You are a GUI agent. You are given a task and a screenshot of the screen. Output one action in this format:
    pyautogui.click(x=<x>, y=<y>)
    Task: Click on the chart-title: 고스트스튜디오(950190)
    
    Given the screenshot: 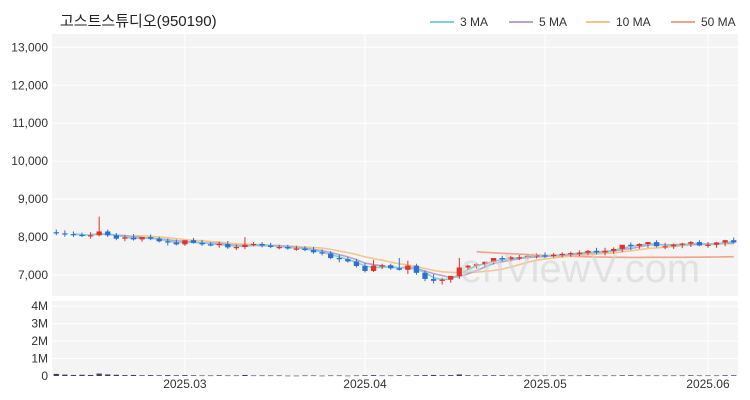 What is the action you would take?
    pyautogui.click(x=138, y=21)
    